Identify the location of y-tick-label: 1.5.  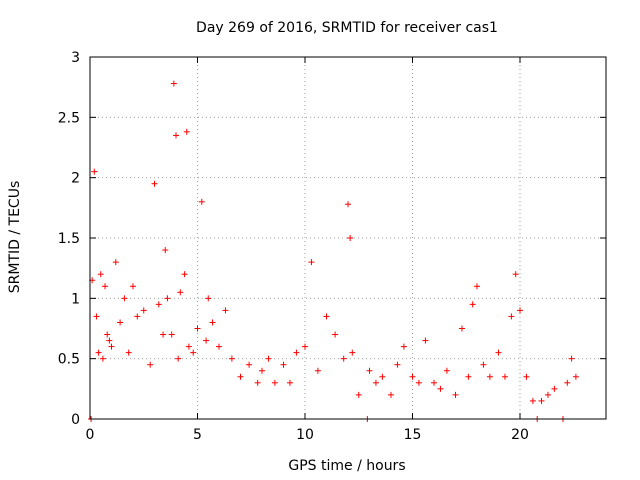
(69, 239).